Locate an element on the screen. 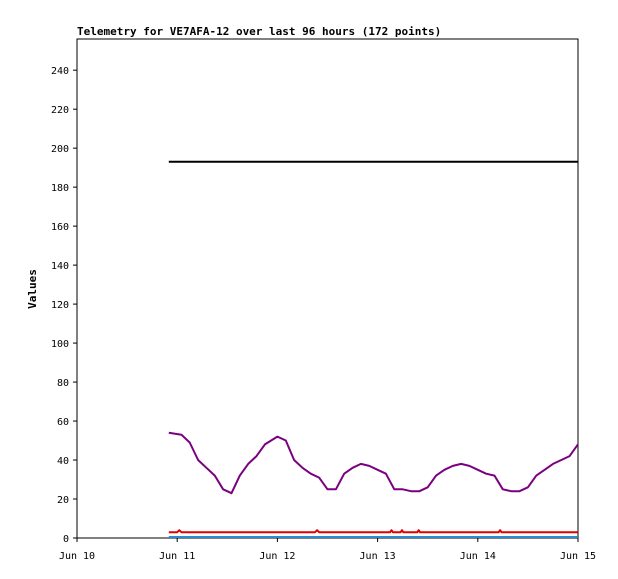 The image size is (618, 579). y-tick-label: 40 is located at coordinates (63, 461).